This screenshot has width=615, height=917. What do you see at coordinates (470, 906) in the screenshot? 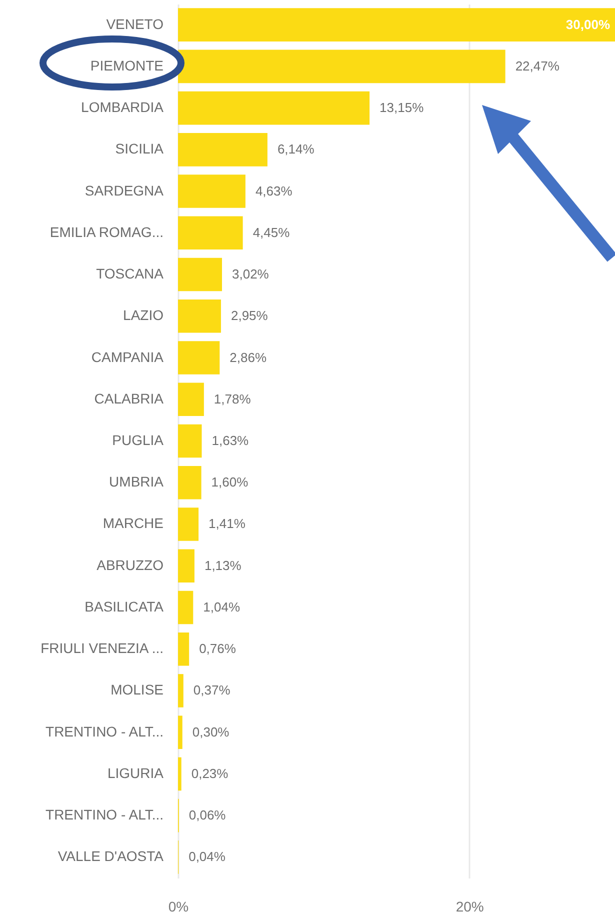
I see `x-tick-label: 20%` at bounding box center [470, 906].